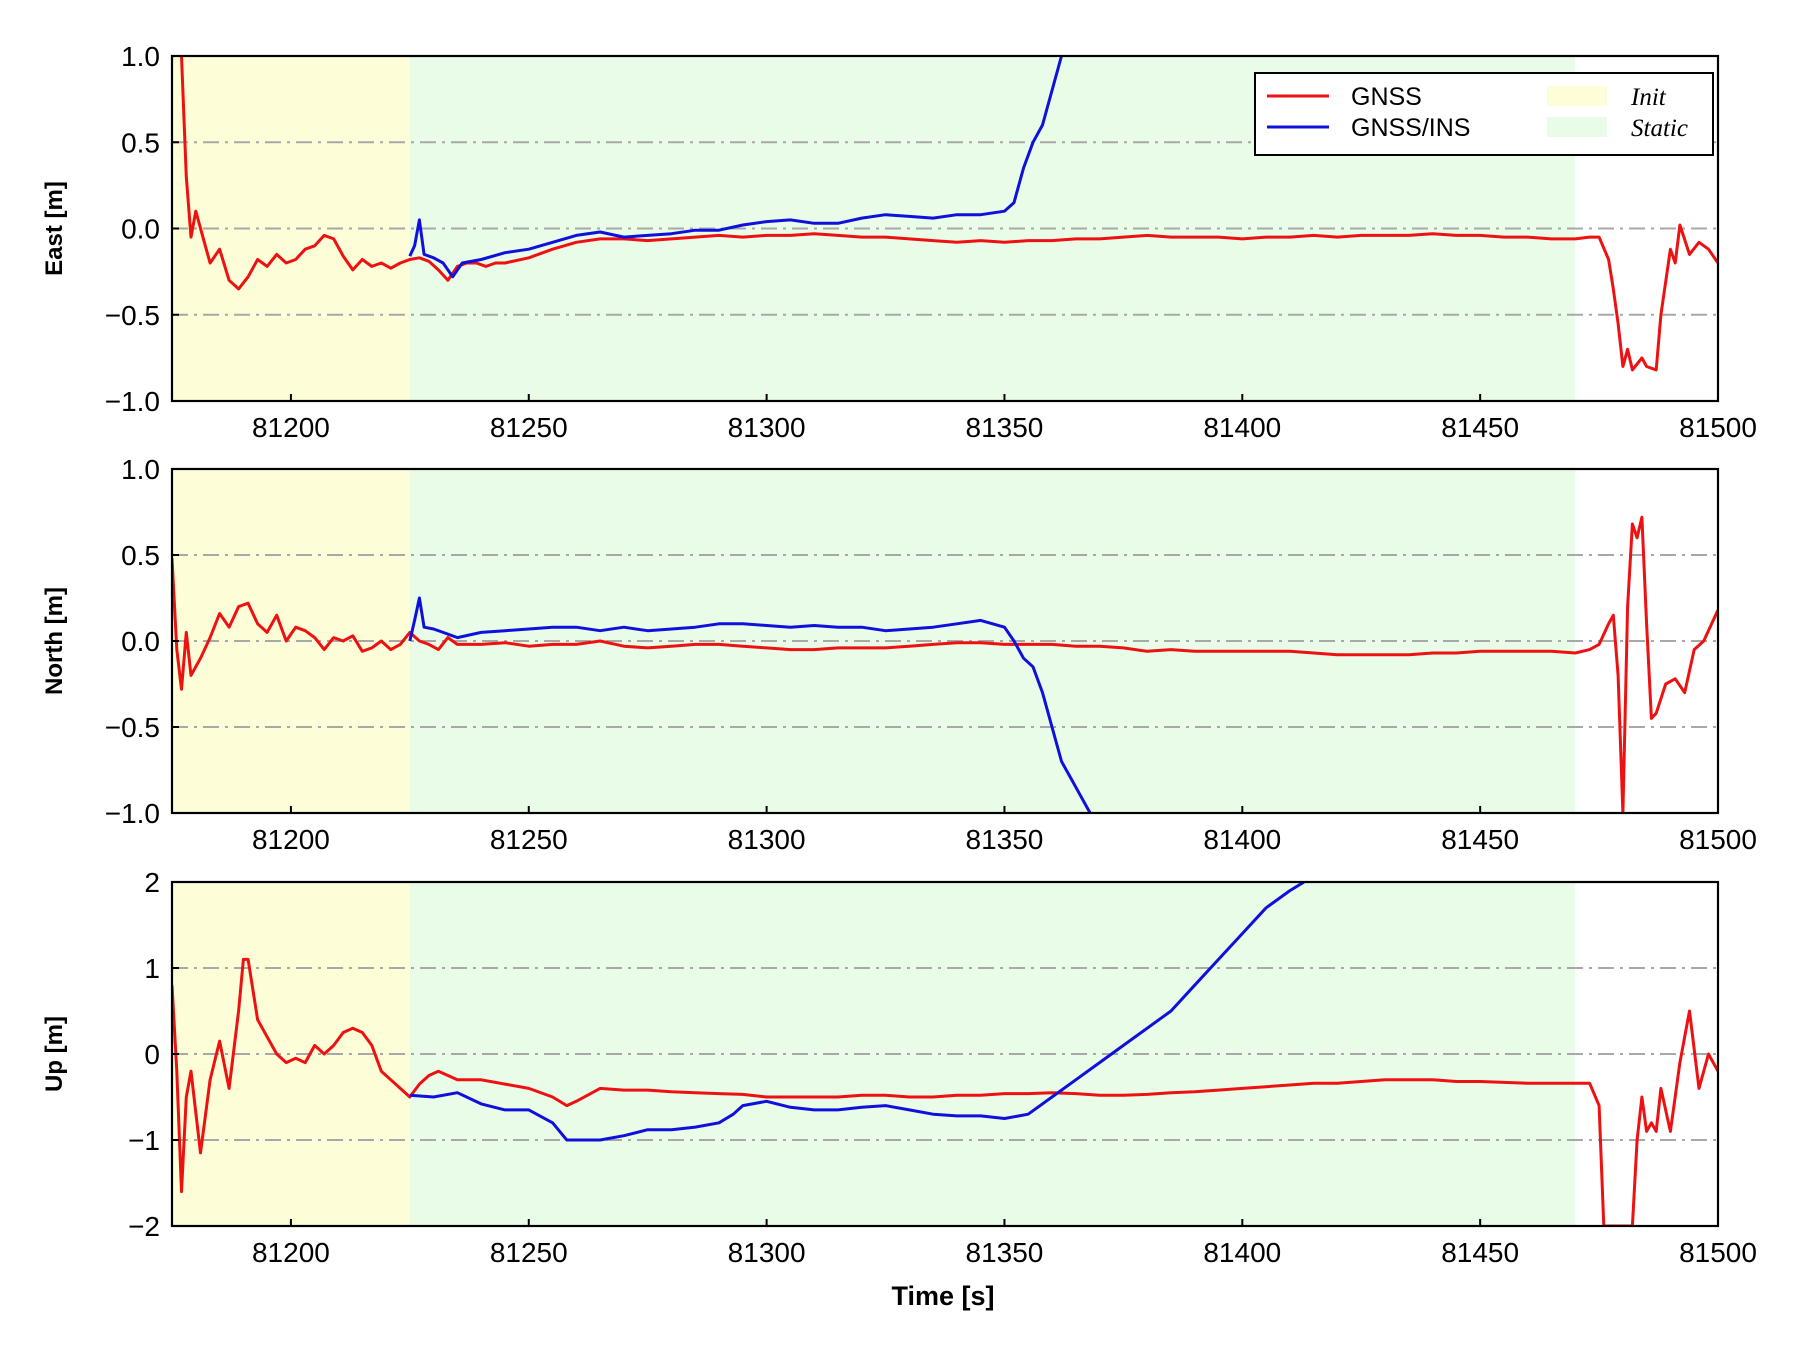  Describe the element at coordinates (942, 1296) in the screenshot. I see `x-axis-label: Time [s]` at that location.